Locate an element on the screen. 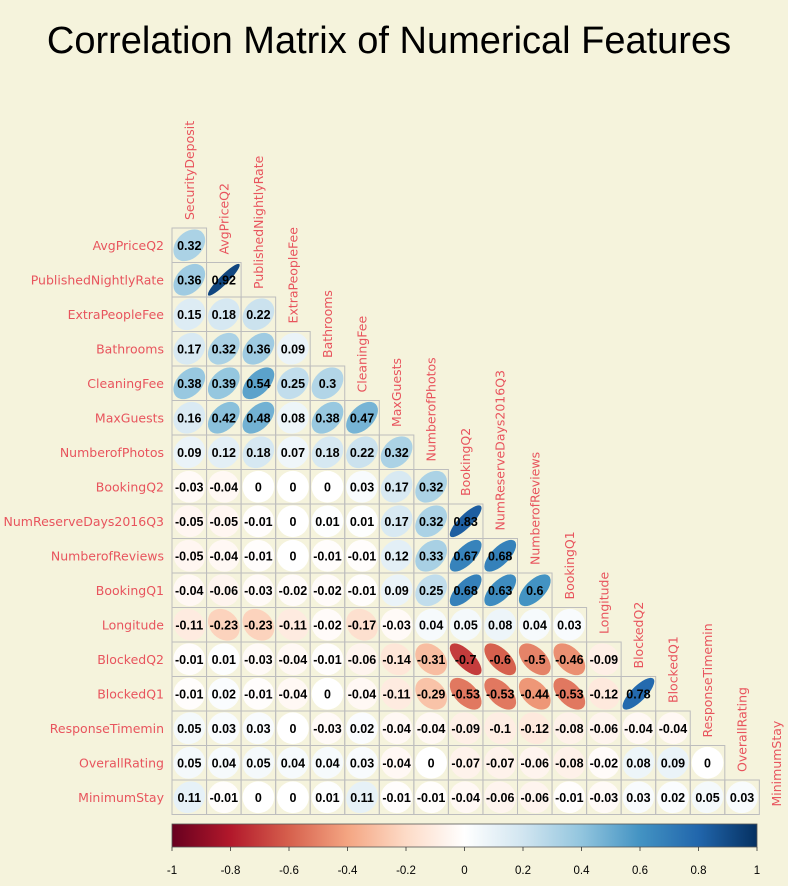 The width and height of the screenshot is (788, 886). correlation-value: 0.39 is located at coordinates (224, 384).